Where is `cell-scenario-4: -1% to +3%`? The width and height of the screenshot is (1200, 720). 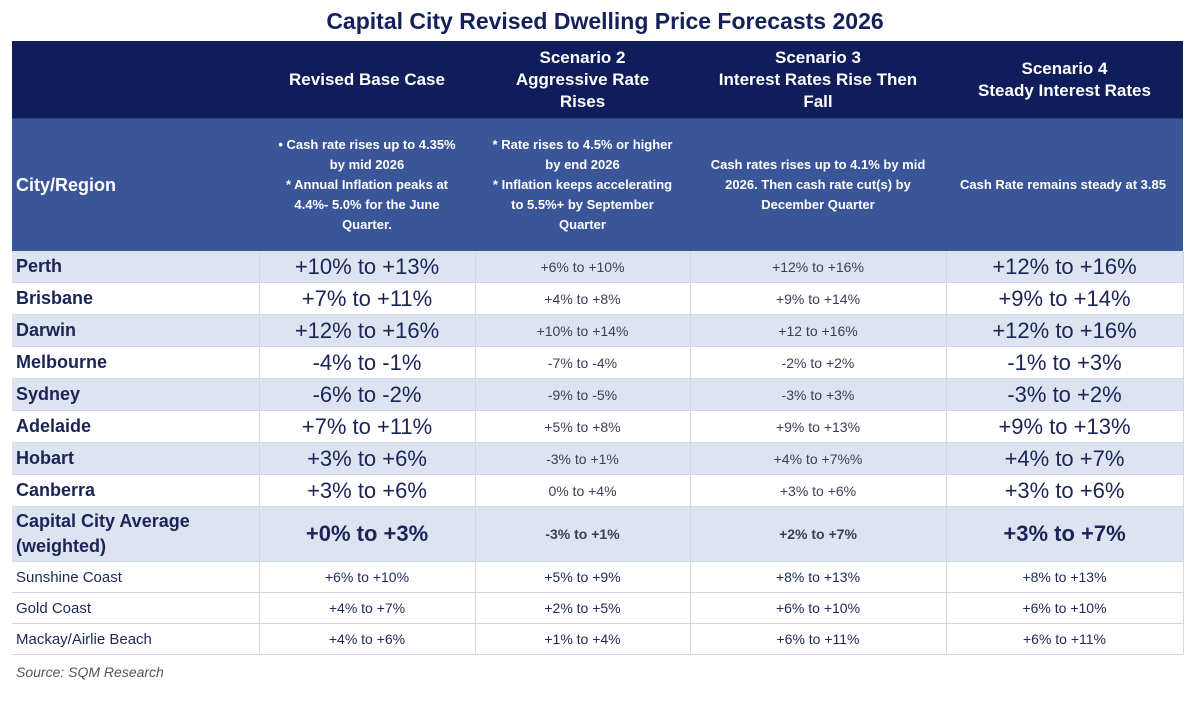 cell-scenario-4: -1% to +3% is located at coordinates (1065, 362).